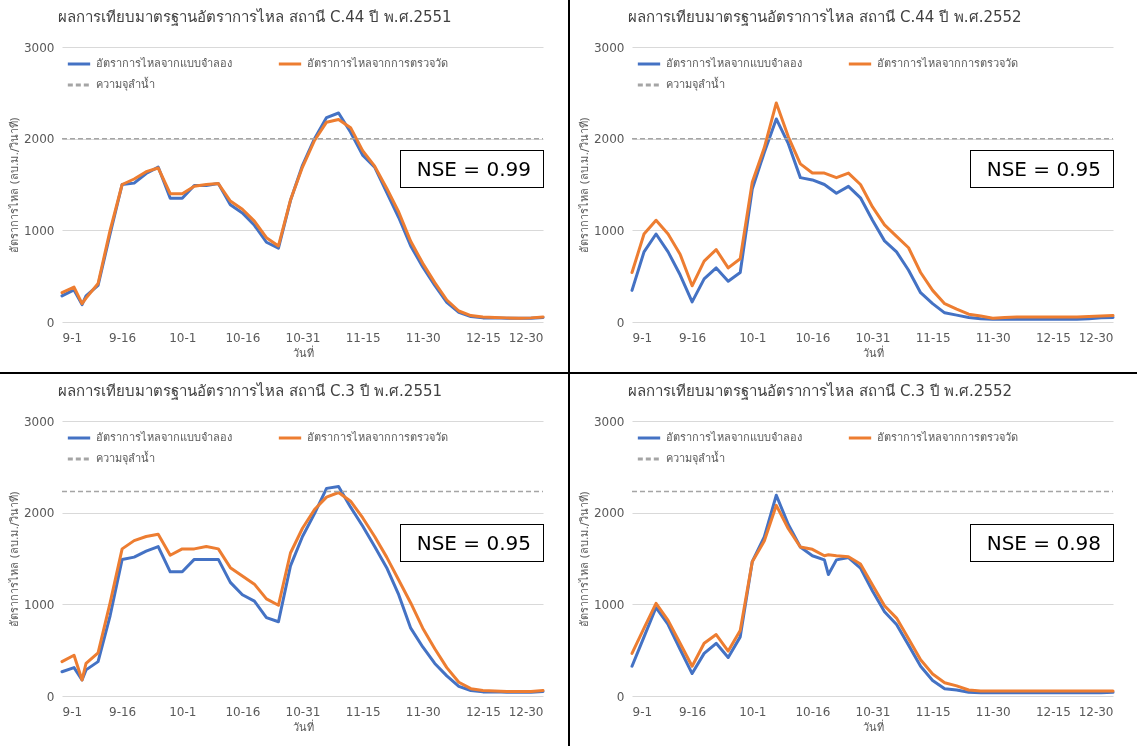 Image resolution: width=1137 pixels, height=749 pixels. What do you see at coordinates (471, 169) in the screenshot?
I see `annotation: NSE = 0.99` at bounding box center [471, 169].